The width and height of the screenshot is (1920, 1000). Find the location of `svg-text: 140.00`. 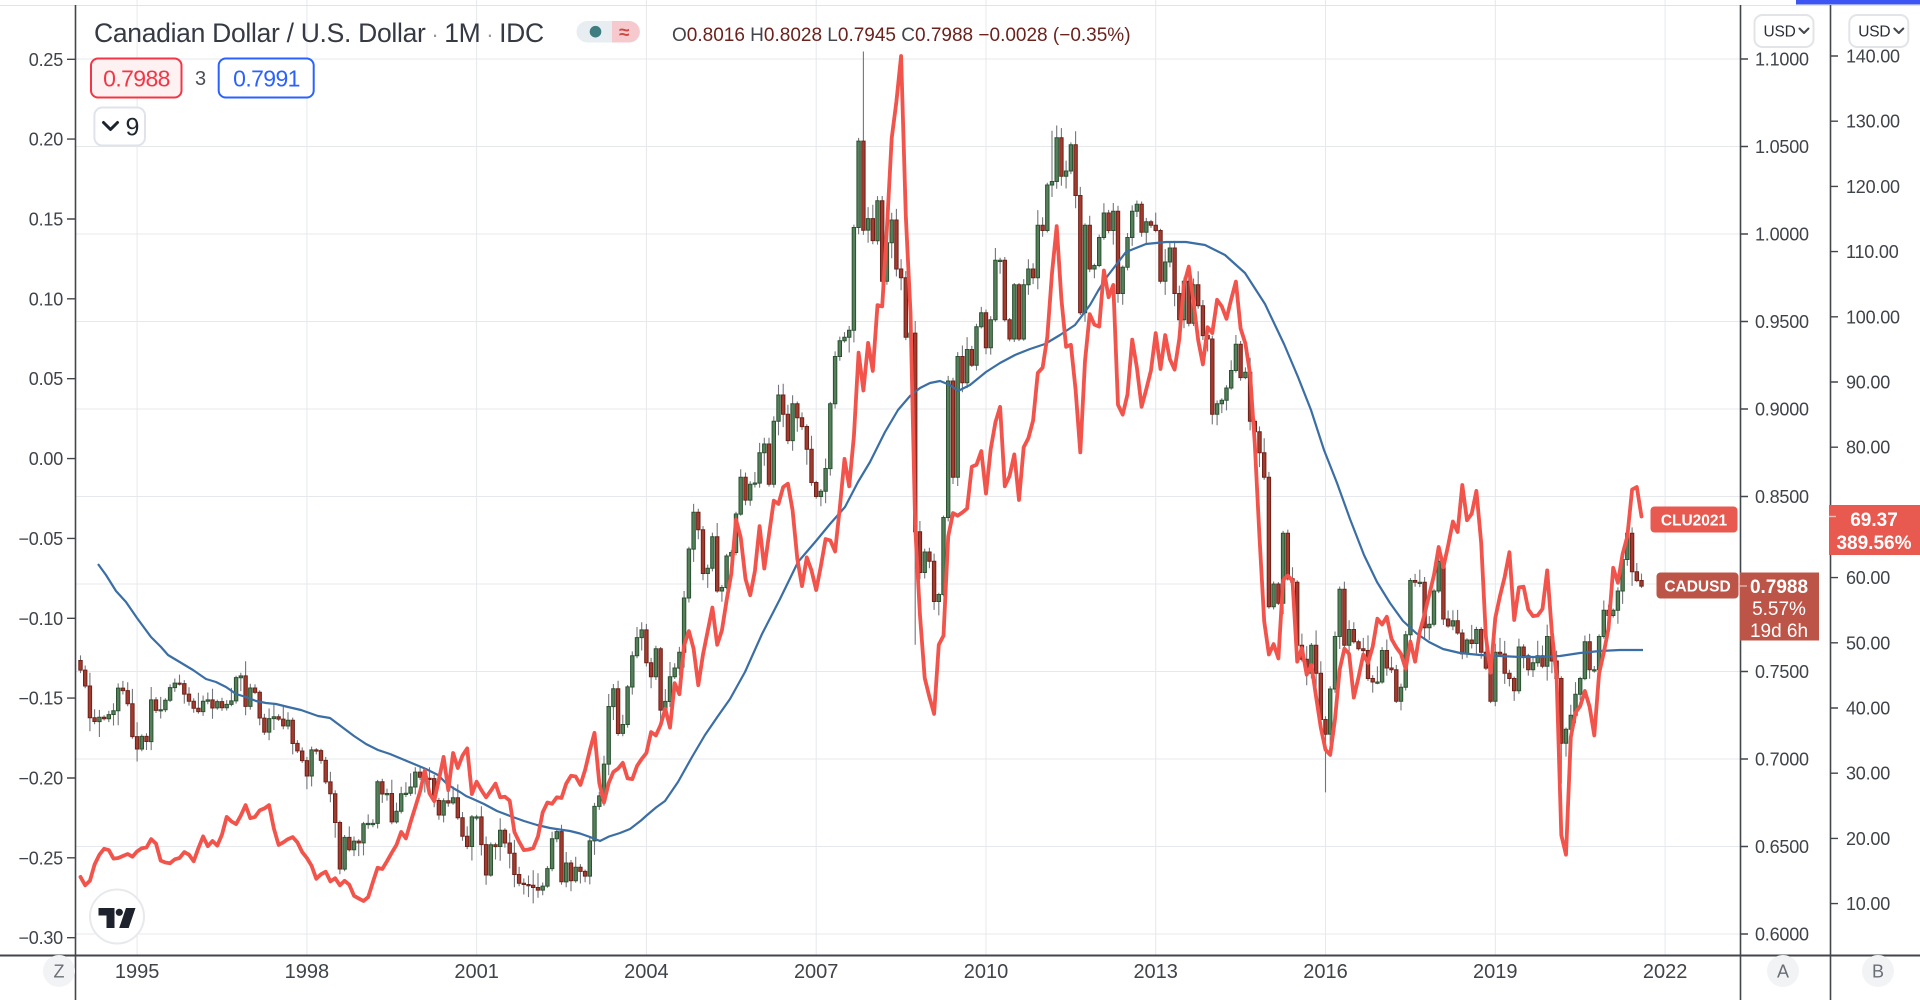

svg-text: 140.00 is located at coordinates (1873, 57).